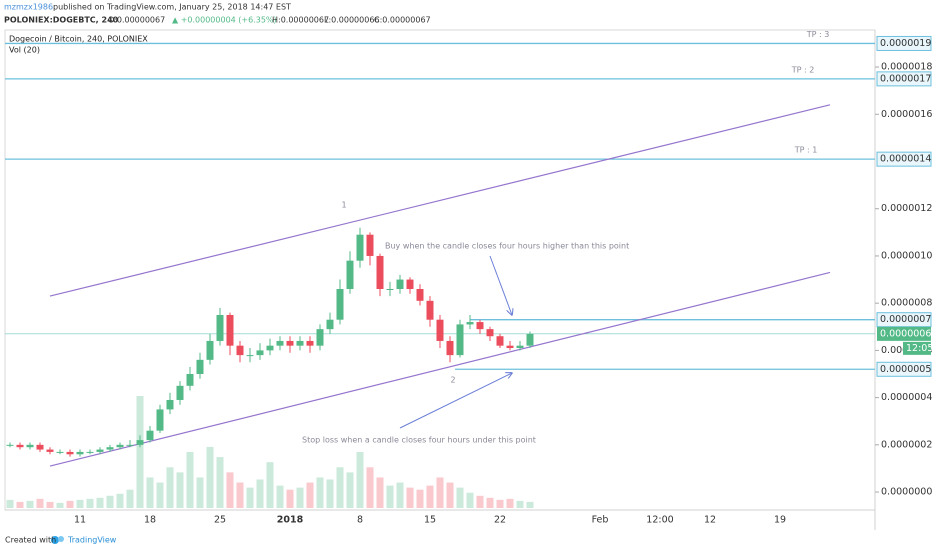  Describe the element at coordinates (30, 540) in the screenshot. I see `footer-created: Created with` at that location.